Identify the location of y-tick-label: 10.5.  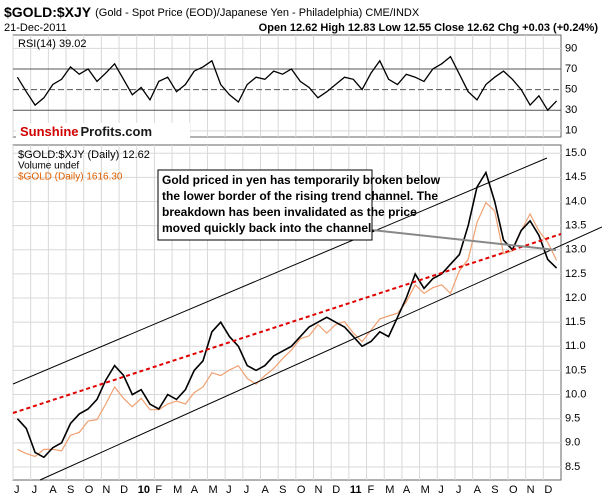
(575, 370).